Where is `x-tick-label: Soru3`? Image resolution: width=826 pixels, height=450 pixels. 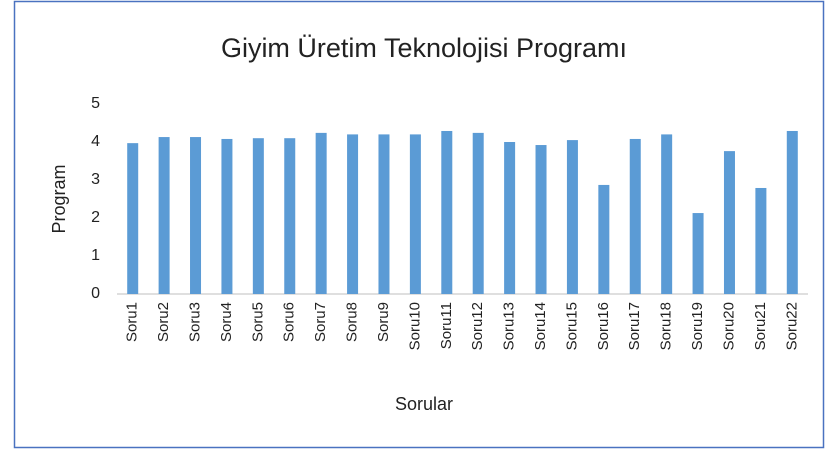
x-tick-label: Soru3 is located at coordinates (194, 322).